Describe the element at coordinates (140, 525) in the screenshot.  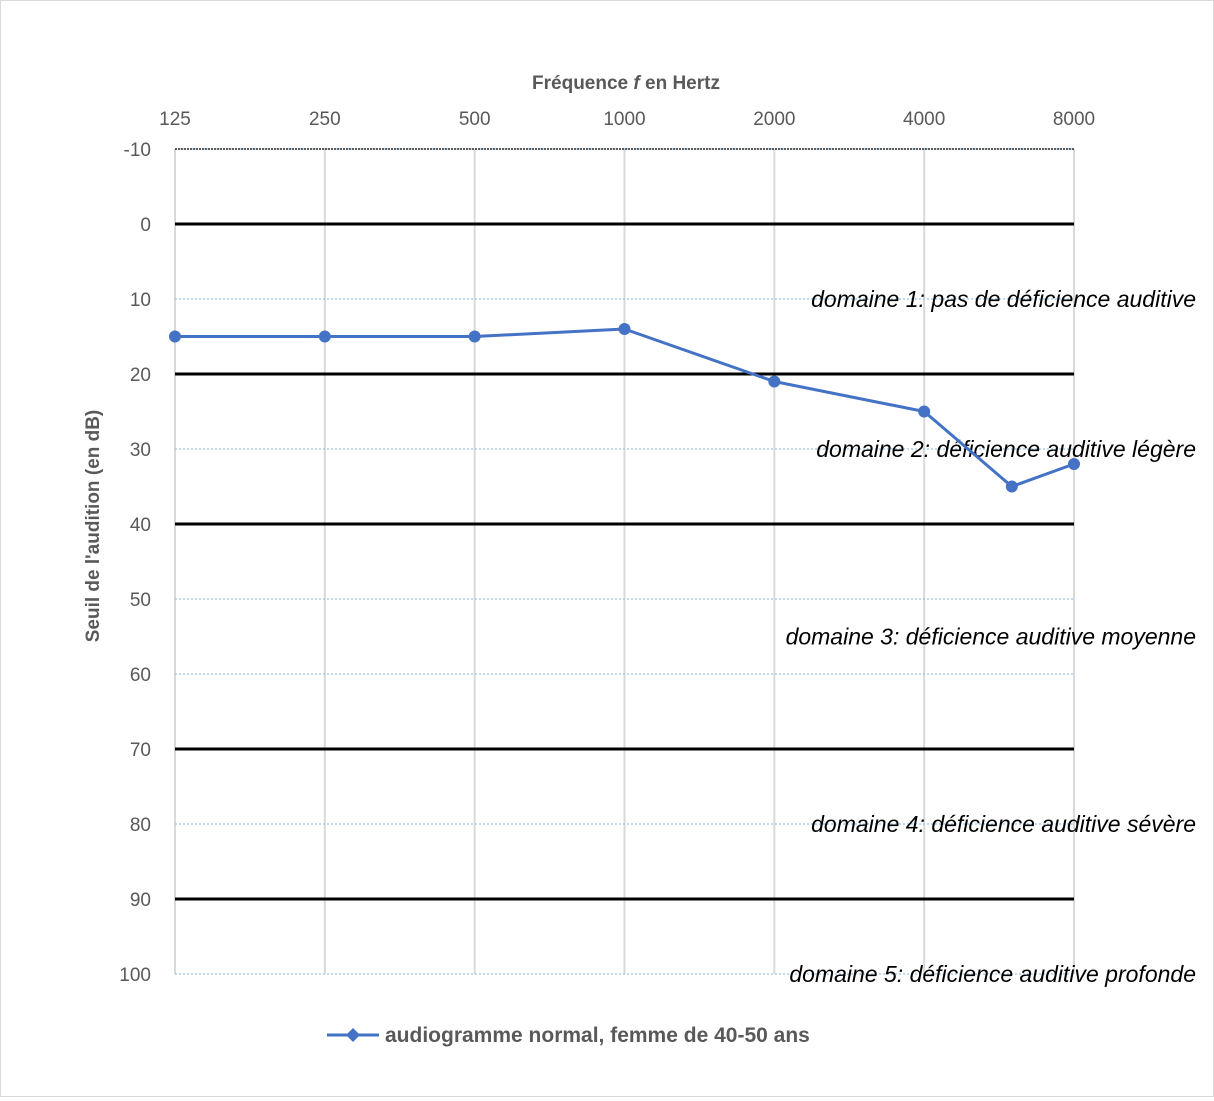
I see `y-tick-label-5: 40` at that location.